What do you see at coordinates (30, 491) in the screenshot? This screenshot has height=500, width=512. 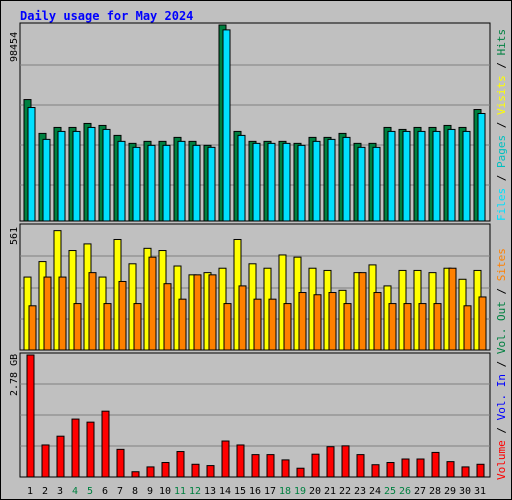 I see `day-label-1: 1` at bounding box center [30, 491].